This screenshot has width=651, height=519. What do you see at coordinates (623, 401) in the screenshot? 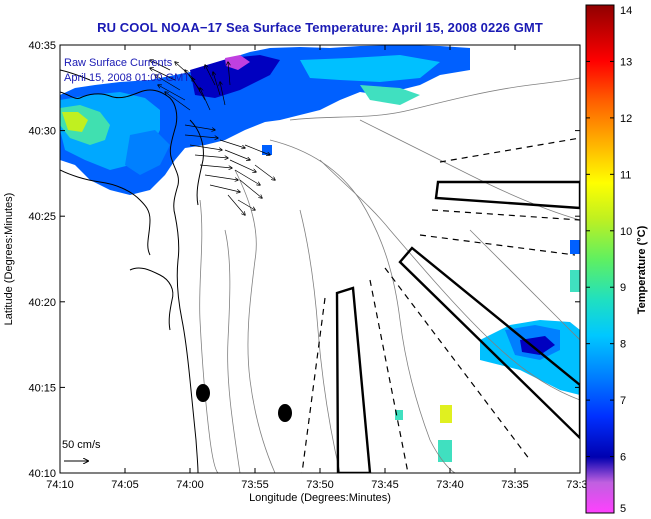
I see `colorbar-tick-label: 7` at bounding box center [623, 401].